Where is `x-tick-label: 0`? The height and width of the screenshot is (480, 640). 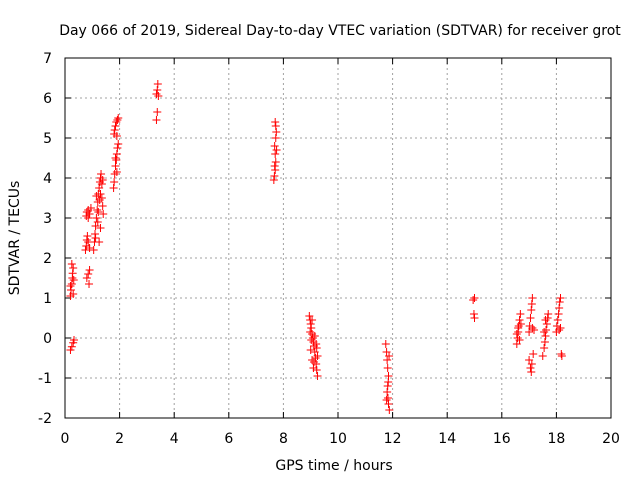
x-tick-label: 0 is located at coordinates (65, 439).